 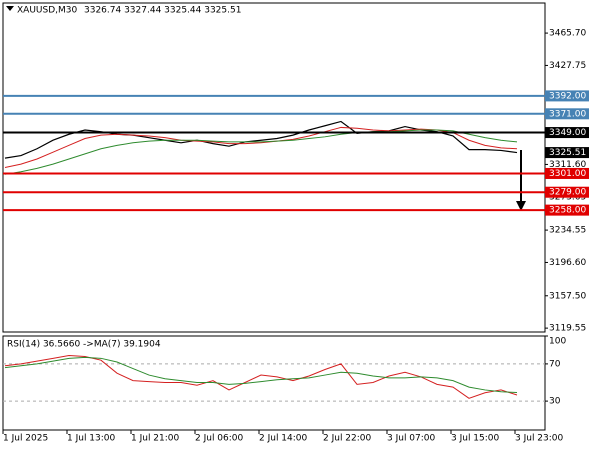 What do you see at coordinates (567, 296) in the screenshot?
I see `y-tick-label: 3157.50` at bounding box center [567, 296].